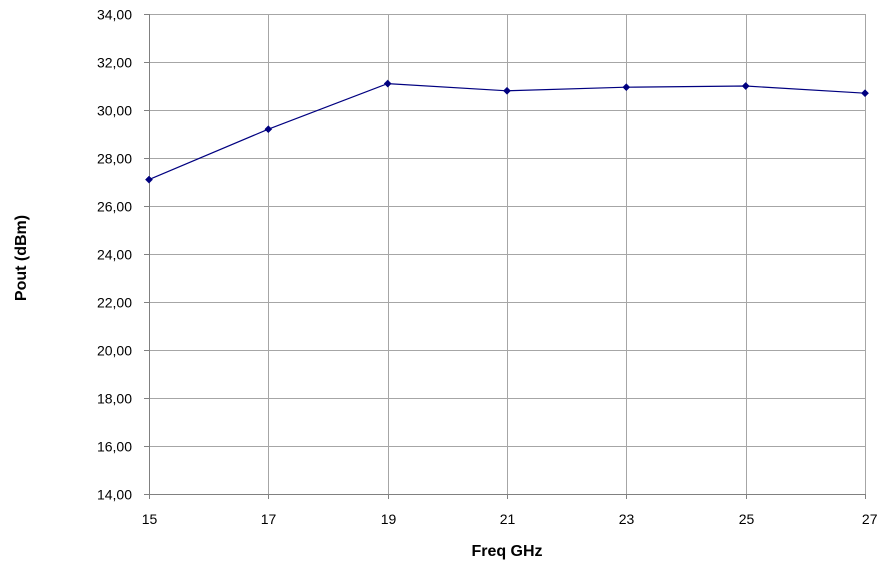 This screenshot has width=877, height=562. Describe the element at coordinates (114, 495) in the screenshot. I see `y-tick-label: 14,00` at that location.